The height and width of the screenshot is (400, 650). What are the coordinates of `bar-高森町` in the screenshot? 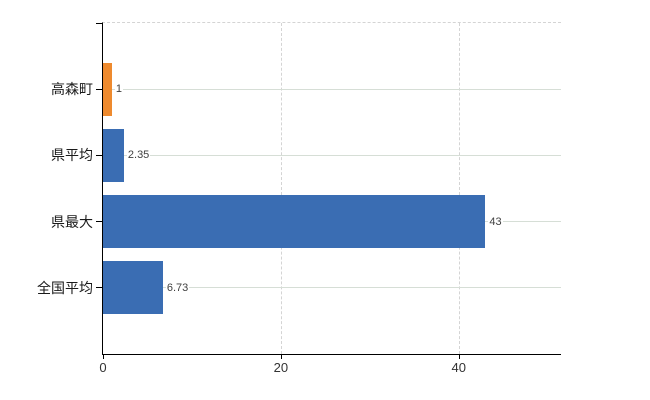 It's located at (107, 89).